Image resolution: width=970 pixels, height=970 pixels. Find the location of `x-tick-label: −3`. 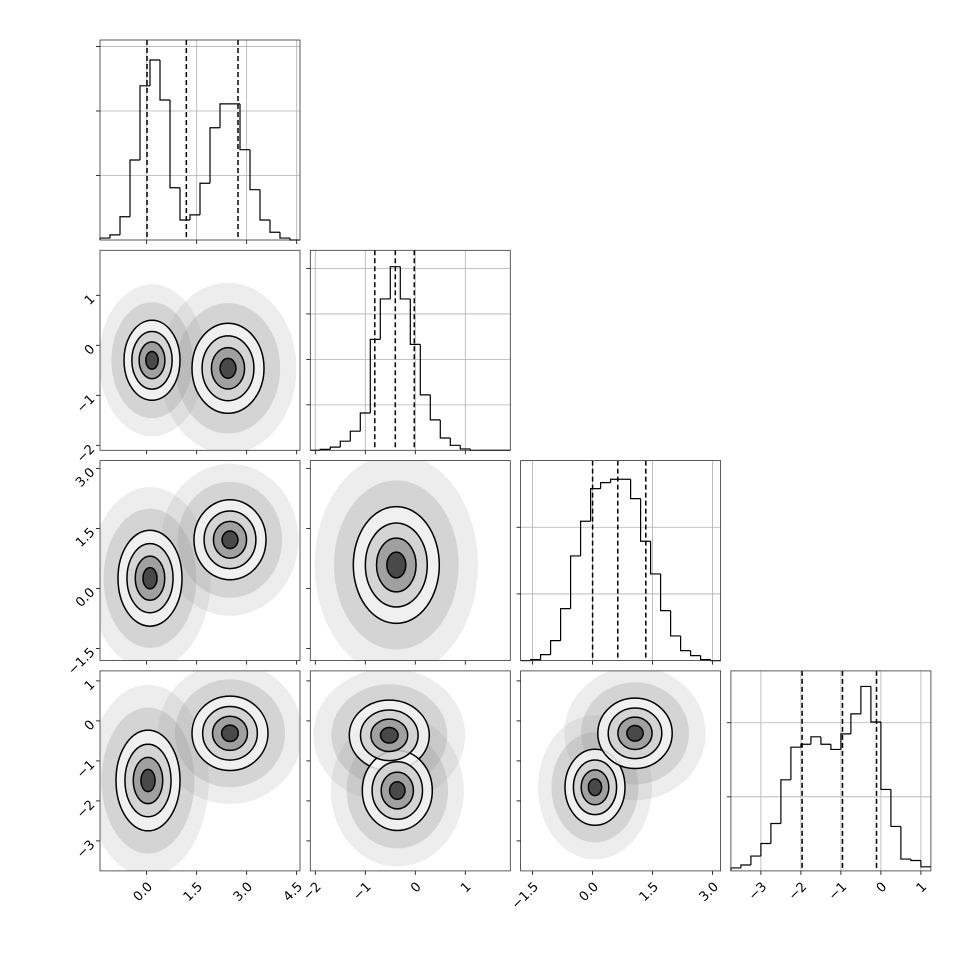

x-tick-label: −3 is located at coordinates (758, 892).